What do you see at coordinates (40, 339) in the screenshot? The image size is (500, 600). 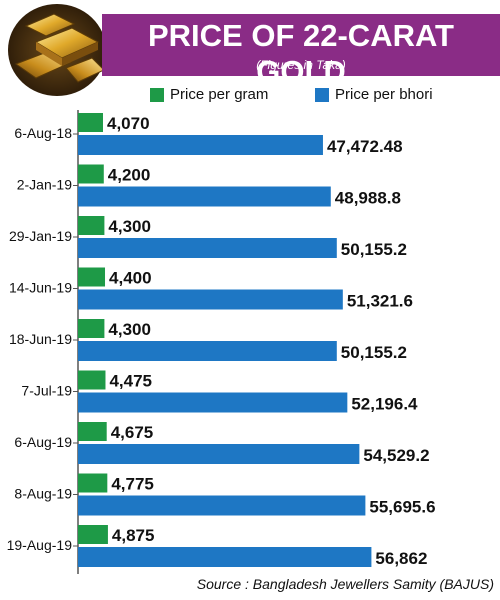 I see `category-label: 18-Jun-19` at bounding box center [40, 339].